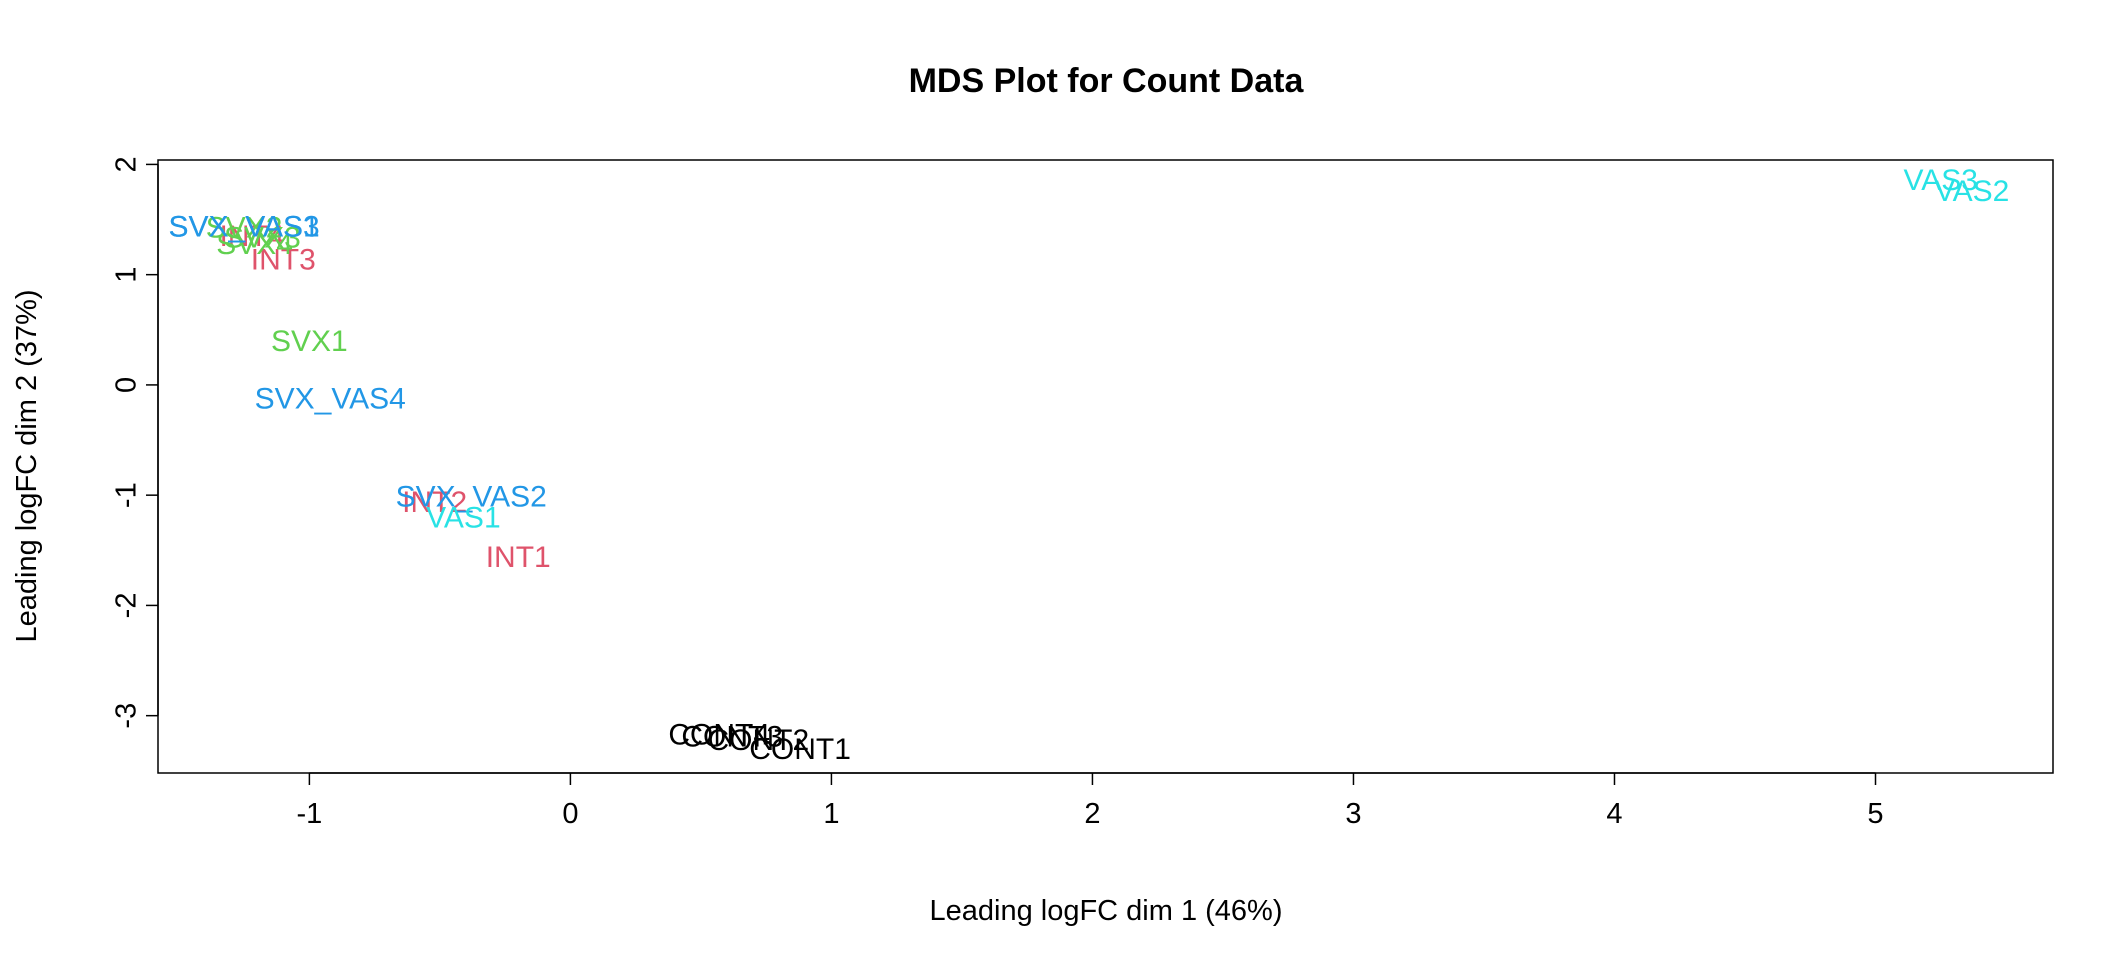  I want to click on point-label-int2: INT2, so click(434, 502).